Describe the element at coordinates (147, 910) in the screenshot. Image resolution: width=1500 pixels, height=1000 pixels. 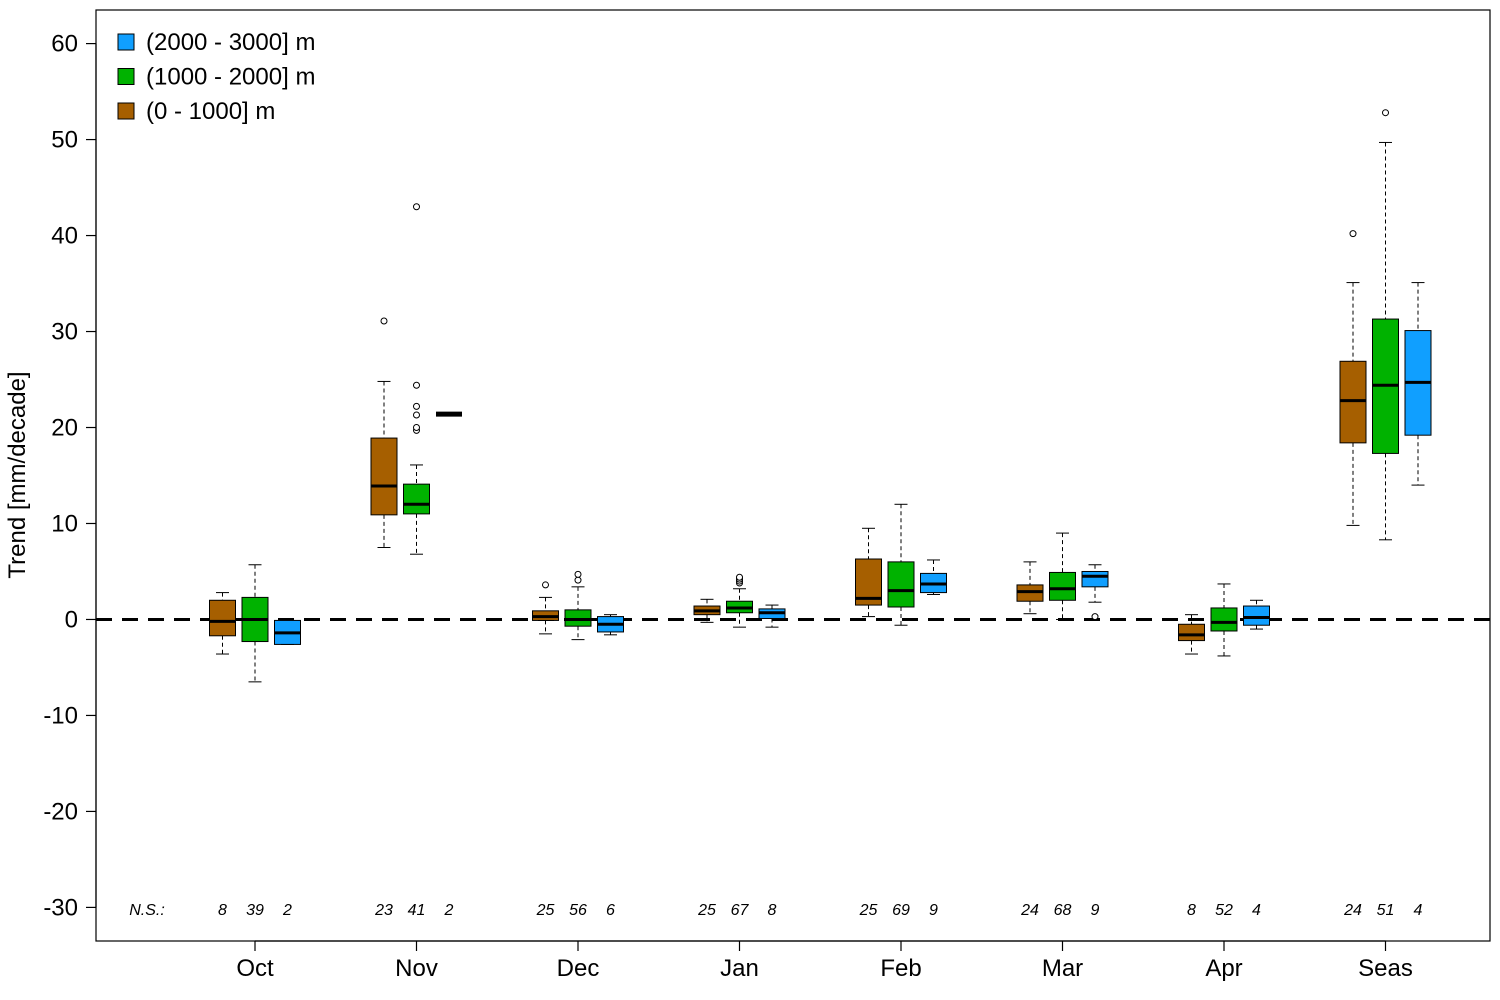
I see `ns-label: N.S.:` at that location.